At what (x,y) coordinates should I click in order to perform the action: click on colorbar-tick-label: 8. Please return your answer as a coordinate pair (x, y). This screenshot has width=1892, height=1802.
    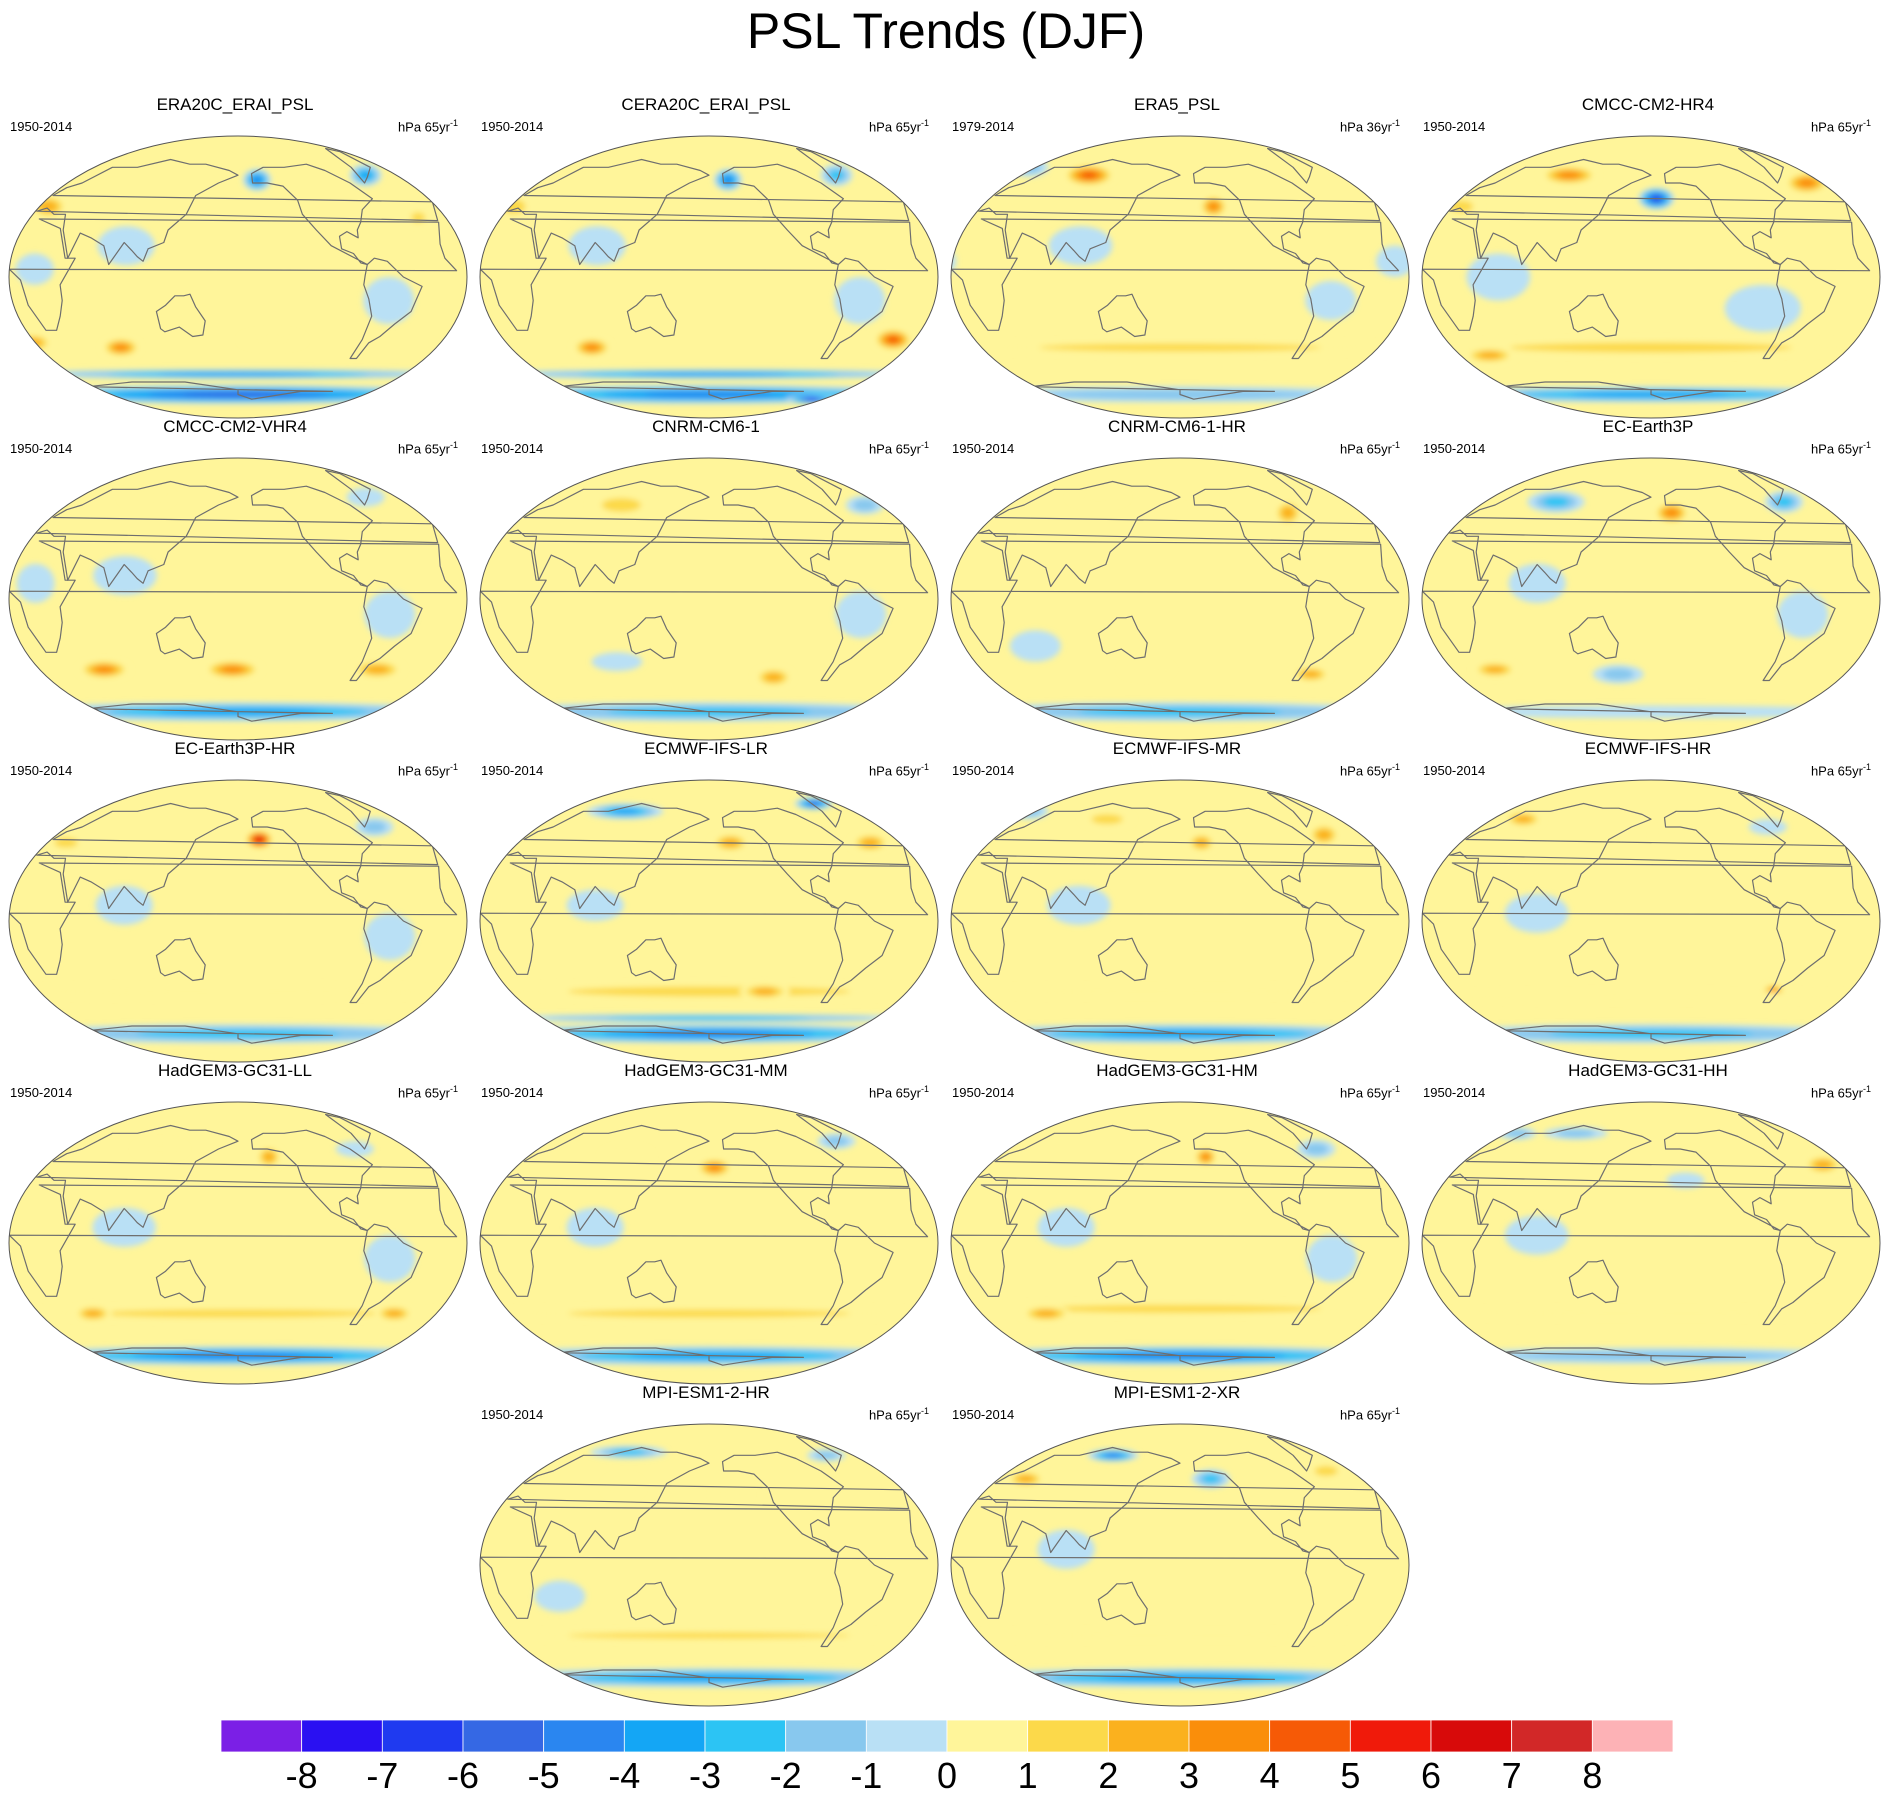
    Looking at the image, I should click on (1592, 1775).